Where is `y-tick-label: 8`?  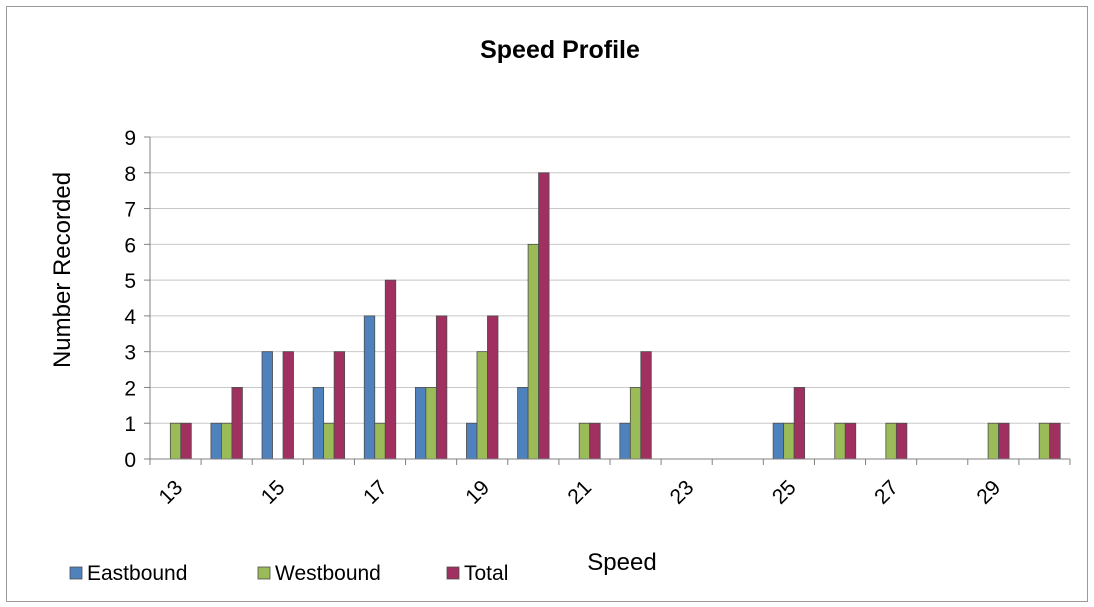 y-tick-label: 8 is located at coordinates (130, 174).